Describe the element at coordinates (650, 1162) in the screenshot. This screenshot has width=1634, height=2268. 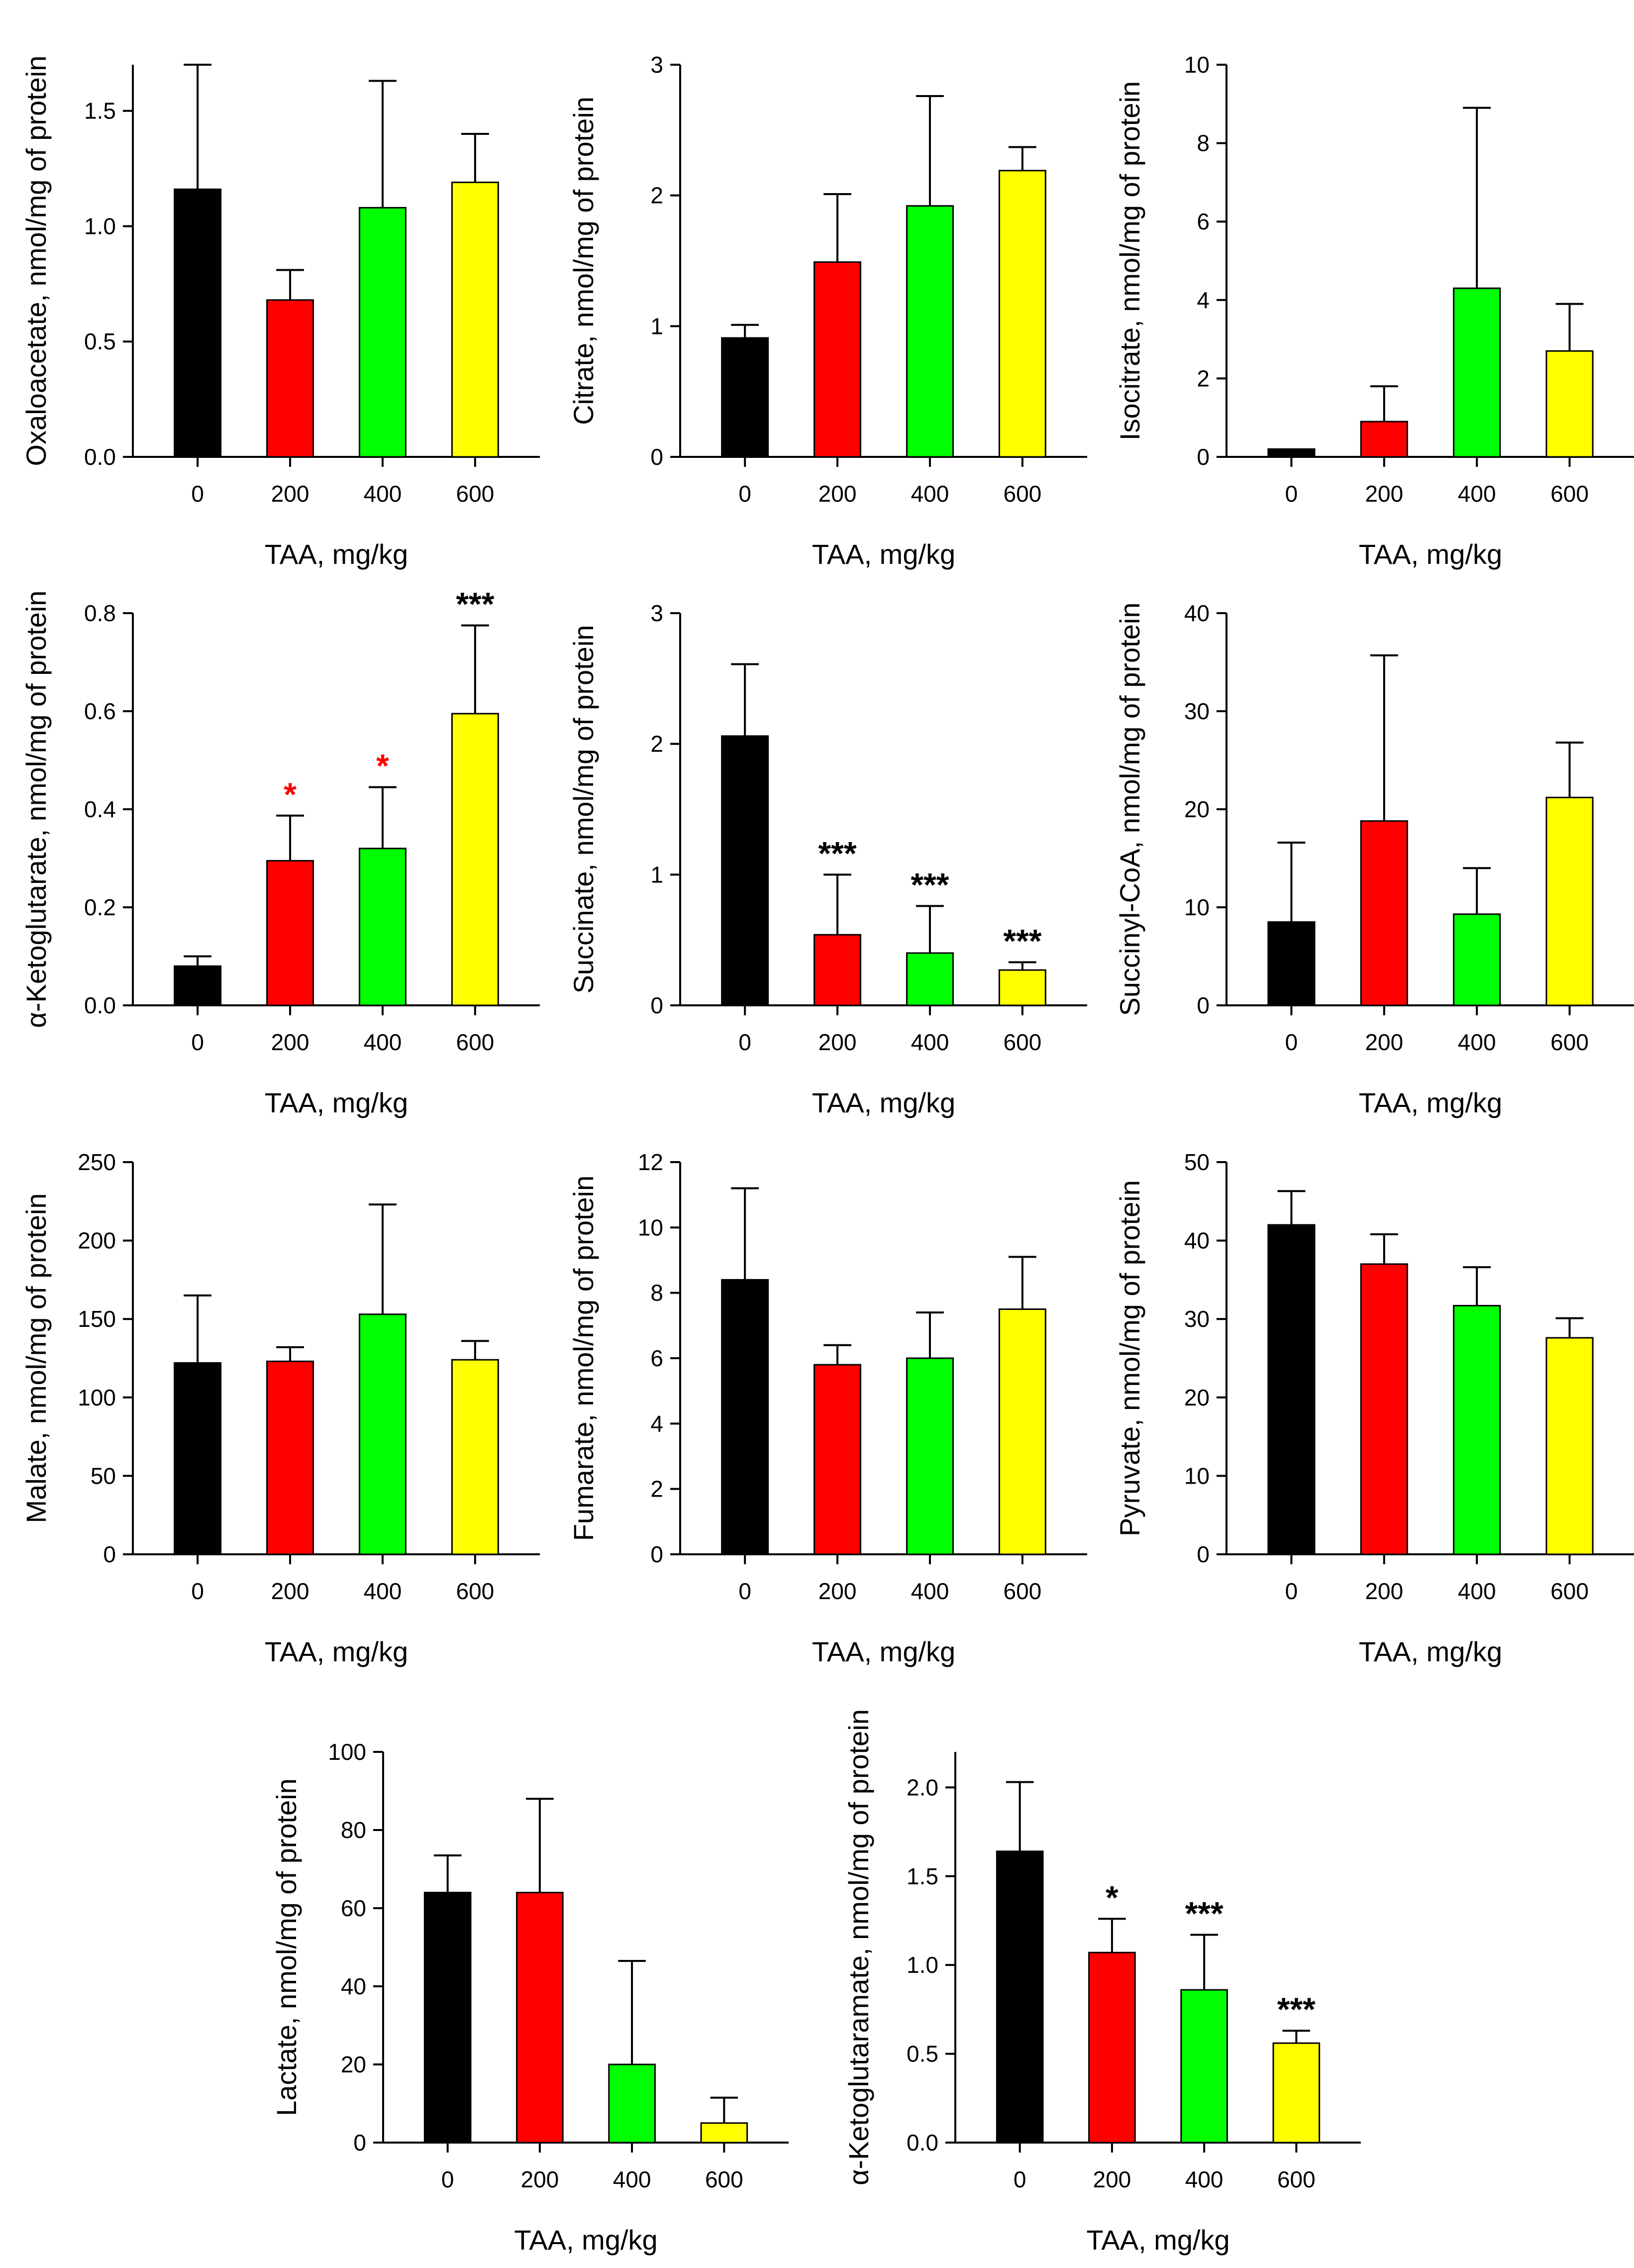
I see `y-tick-label: 12` at that location.